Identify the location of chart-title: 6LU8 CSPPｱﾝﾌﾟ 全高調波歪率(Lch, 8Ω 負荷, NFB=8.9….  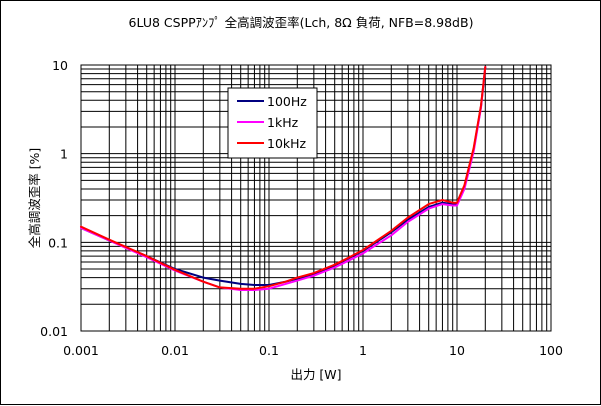
(301, 22).